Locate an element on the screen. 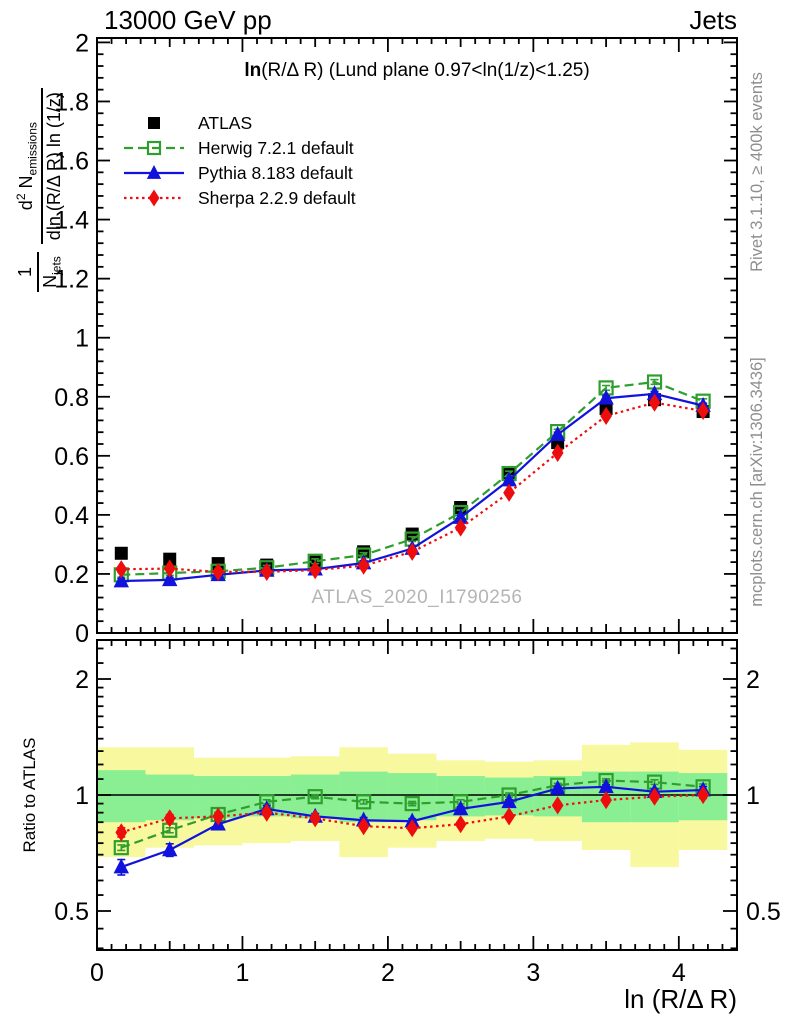 This screenshot has width=786, height=1024. rivet-version-note: Rivet 3.1.10, ≥ 400k events is located at coordinates (757, 172).